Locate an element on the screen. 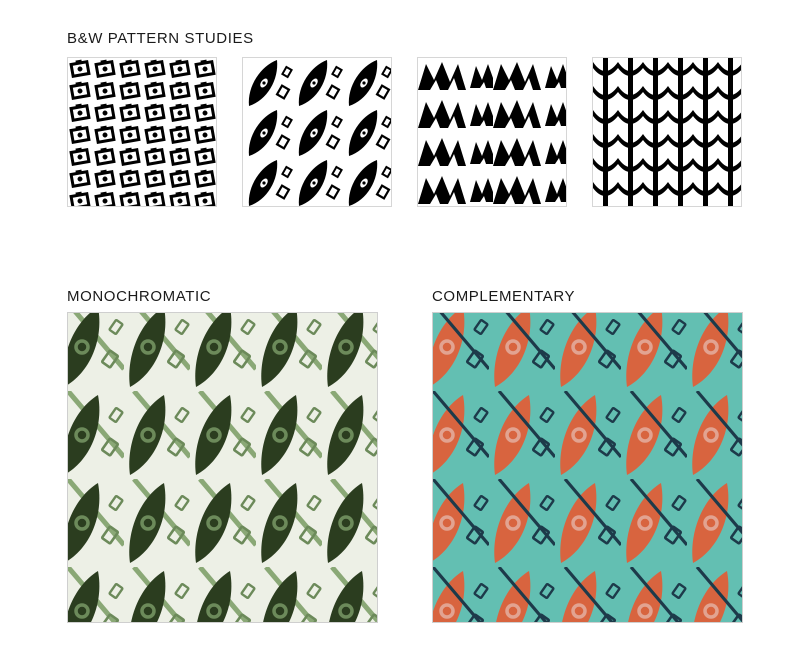 The image size is (792, 661). arc-pattern-graphic is located at coordinates (667, 132).